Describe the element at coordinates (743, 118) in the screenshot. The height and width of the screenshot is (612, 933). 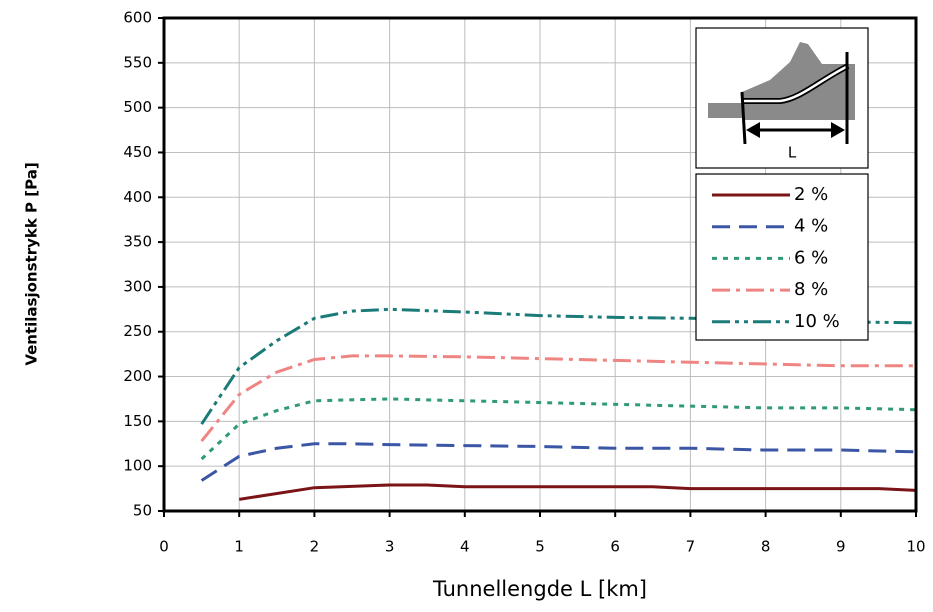
I see `inset-end` at that location.